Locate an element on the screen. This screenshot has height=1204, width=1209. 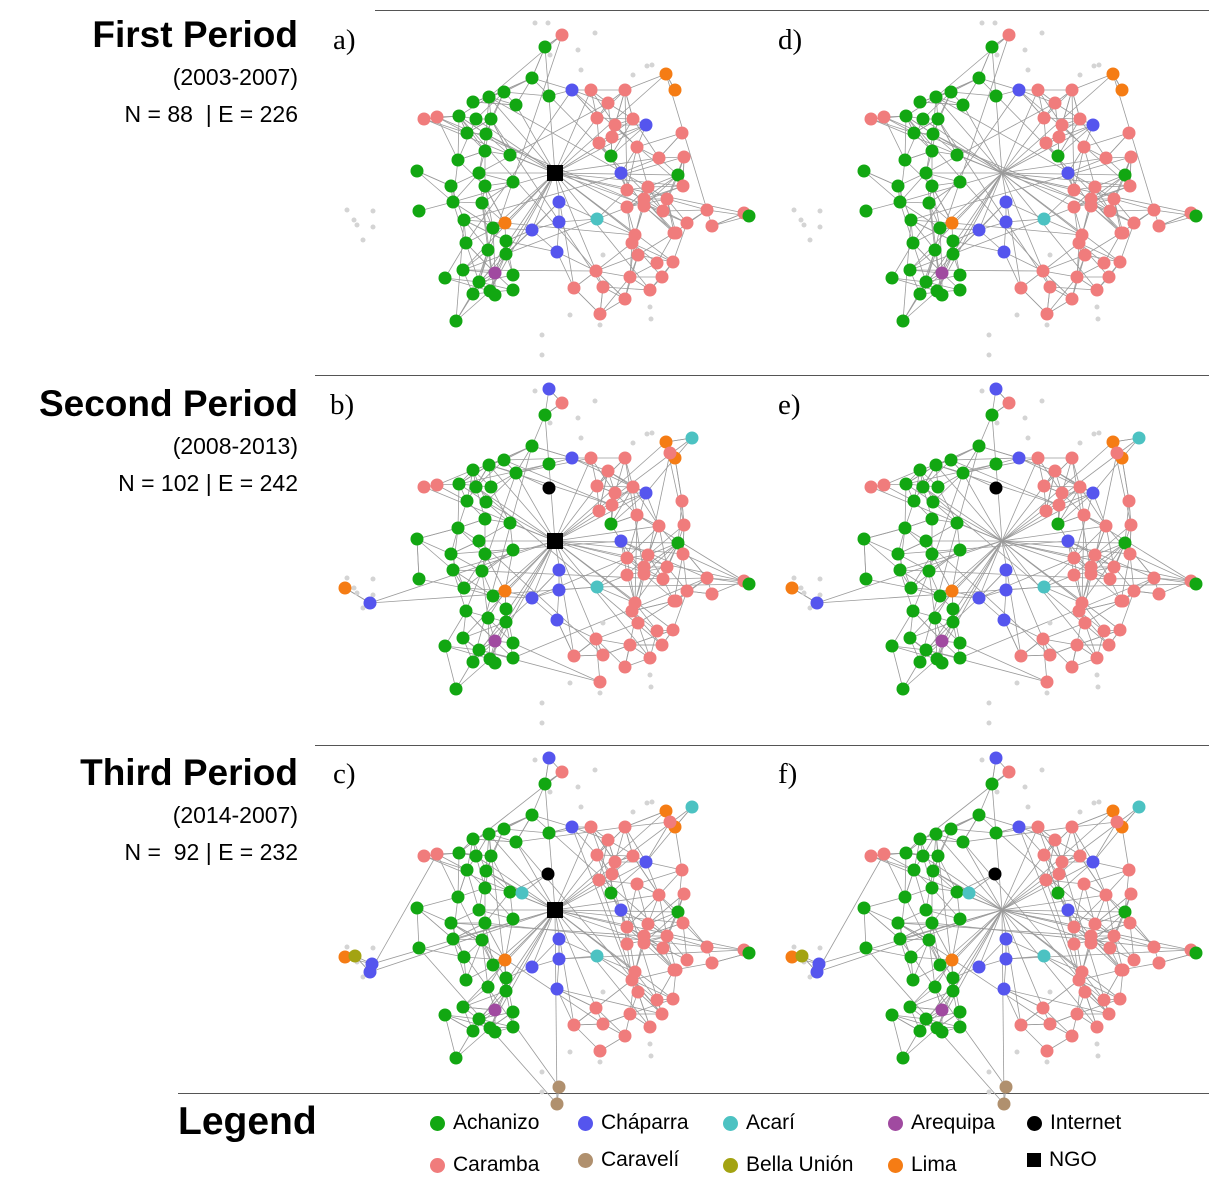
legend-item-lima: Lima is located at coordinates (922, 1165).